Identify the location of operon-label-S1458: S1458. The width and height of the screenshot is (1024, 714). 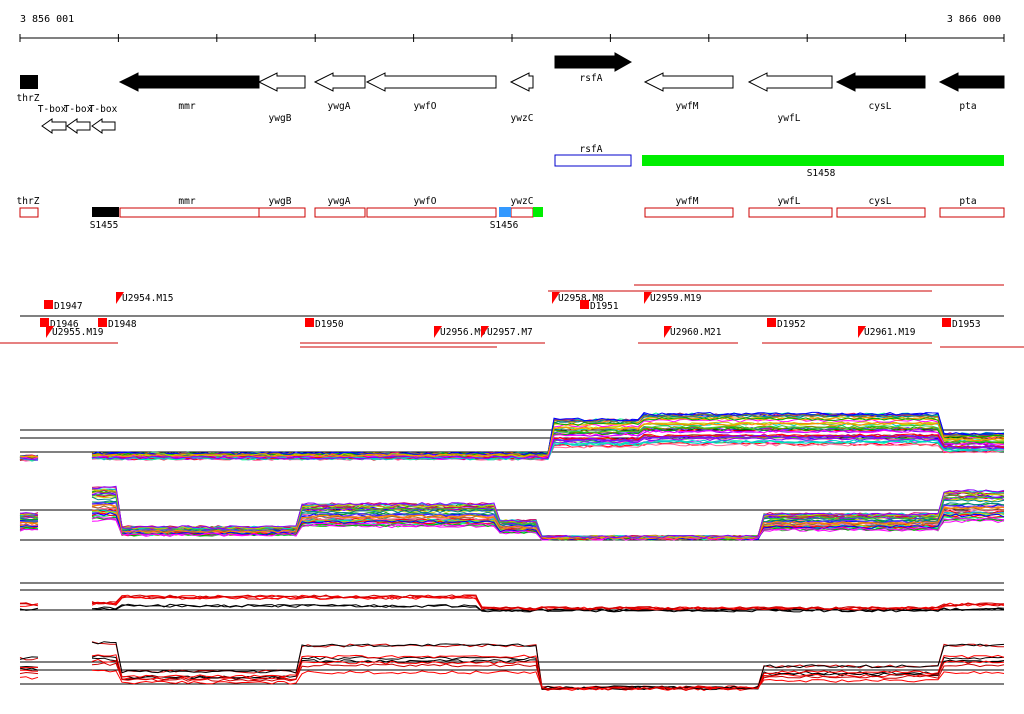
(821, 173).